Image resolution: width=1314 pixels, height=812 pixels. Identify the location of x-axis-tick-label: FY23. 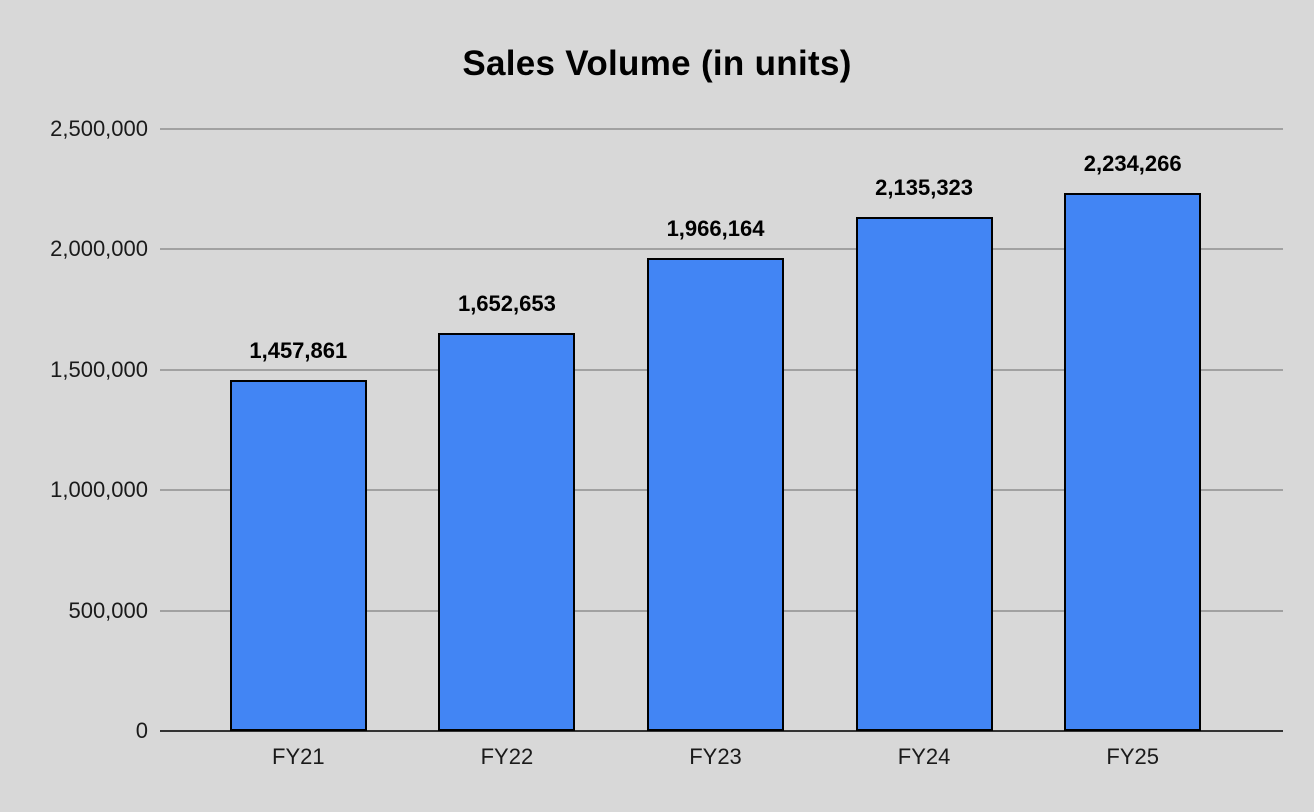
(715, 756).